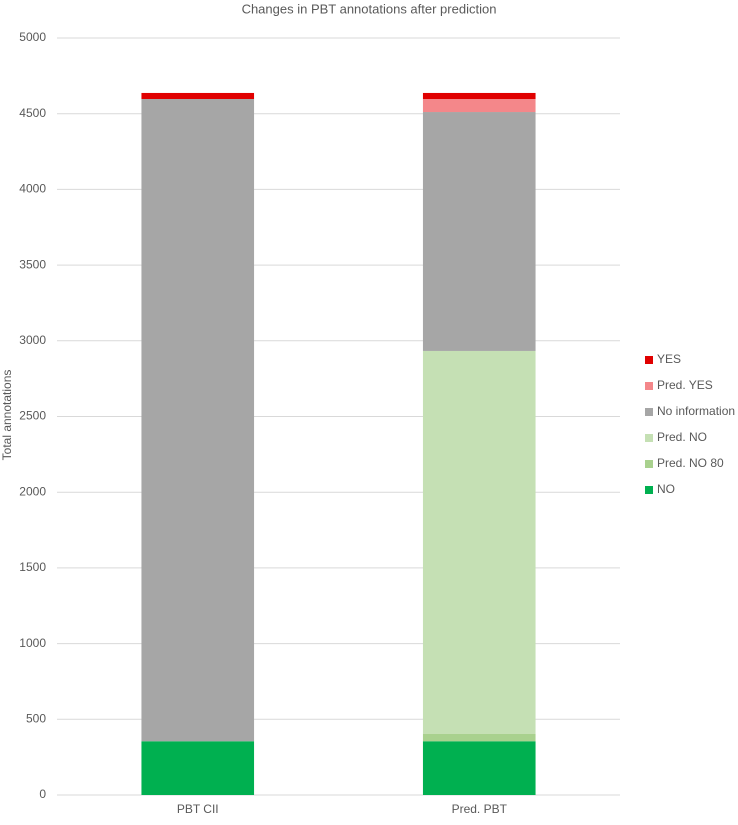  What do you see at coordinates (42, 794) in the screenshot?
I see `y-tick-label: 0` at bounding box center [42, 794].